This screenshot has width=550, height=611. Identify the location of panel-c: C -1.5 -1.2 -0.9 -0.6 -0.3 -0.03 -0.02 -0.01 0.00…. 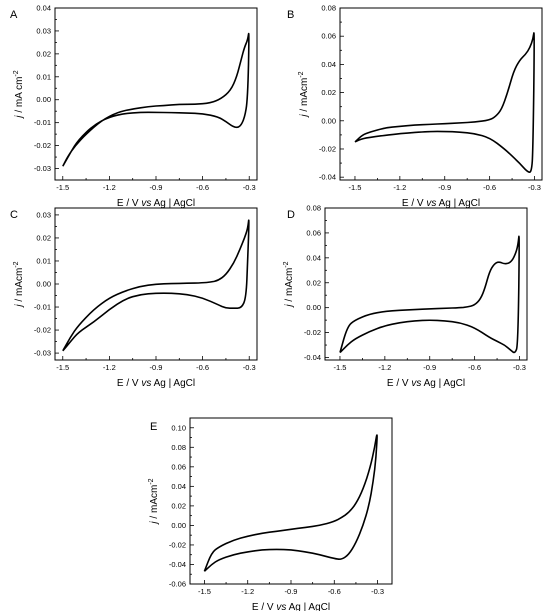
(134, 298).